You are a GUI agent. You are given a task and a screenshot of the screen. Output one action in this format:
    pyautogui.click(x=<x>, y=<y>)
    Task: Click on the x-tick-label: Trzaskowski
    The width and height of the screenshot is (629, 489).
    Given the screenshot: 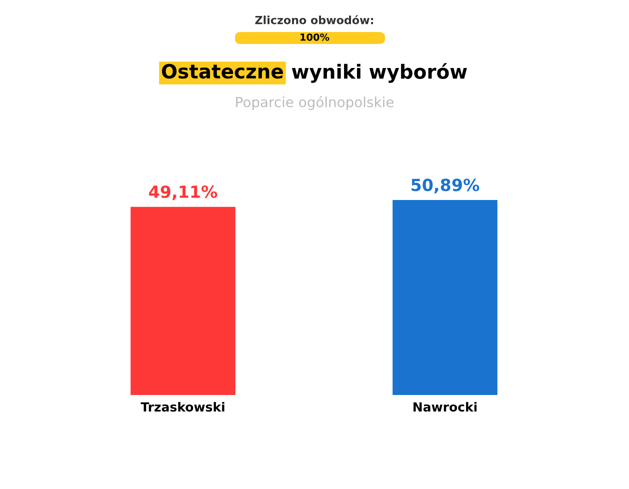 What is the action you would take?
    pyautogui.click(x=182, y=407)
    